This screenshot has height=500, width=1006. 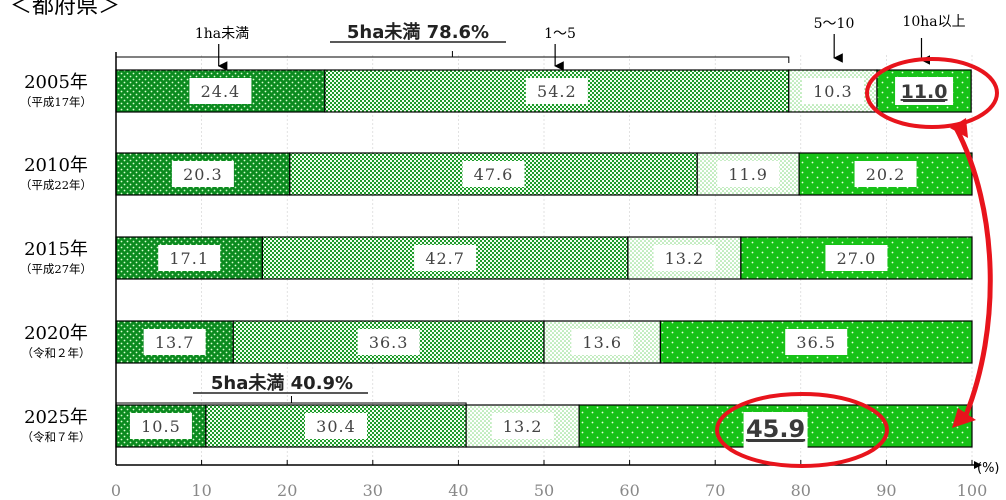 What do you see at coordinates (56, 102) in the screenshot?
I see `category-era-label: （平成17年）` at bounding box center [56, 102].